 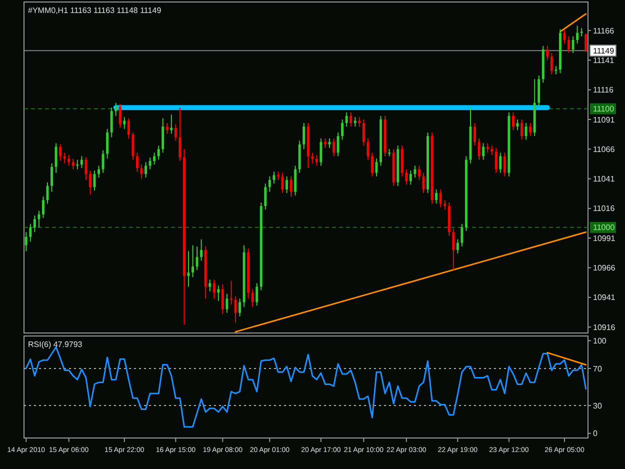 What do you see at coordinates (95, 10) in the screenshot?
I see `text: #YMM0,H1 11163 11163 11148 11149` at bounding box center [95, 10].